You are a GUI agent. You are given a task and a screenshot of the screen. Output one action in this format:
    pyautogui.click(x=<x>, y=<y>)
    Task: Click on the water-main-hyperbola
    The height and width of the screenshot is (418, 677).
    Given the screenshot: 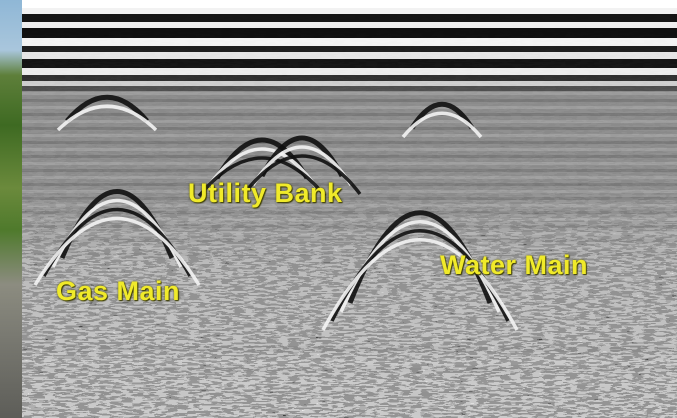 What is the action you would take?
    pyautogui.click(x=420, y=284)
    